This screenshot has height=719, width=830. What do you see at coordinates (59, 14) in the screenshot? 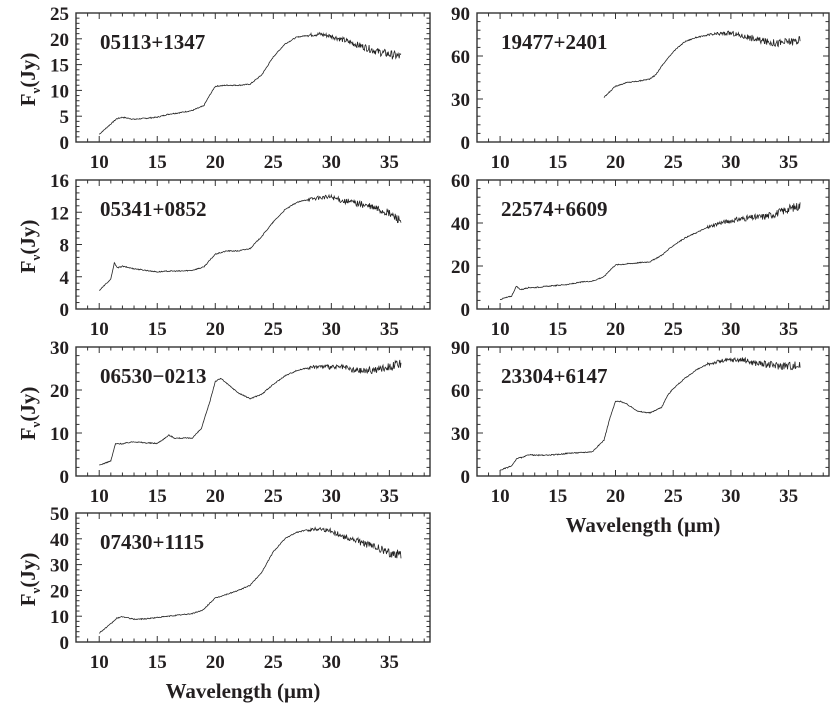
I see `y-tick-label: 25` at bounding box center [59, 14].